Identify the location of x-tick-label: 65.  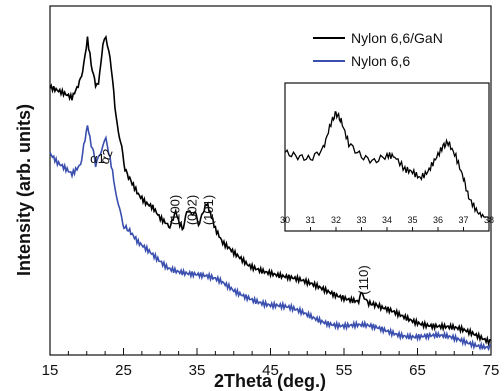
(417, 370).